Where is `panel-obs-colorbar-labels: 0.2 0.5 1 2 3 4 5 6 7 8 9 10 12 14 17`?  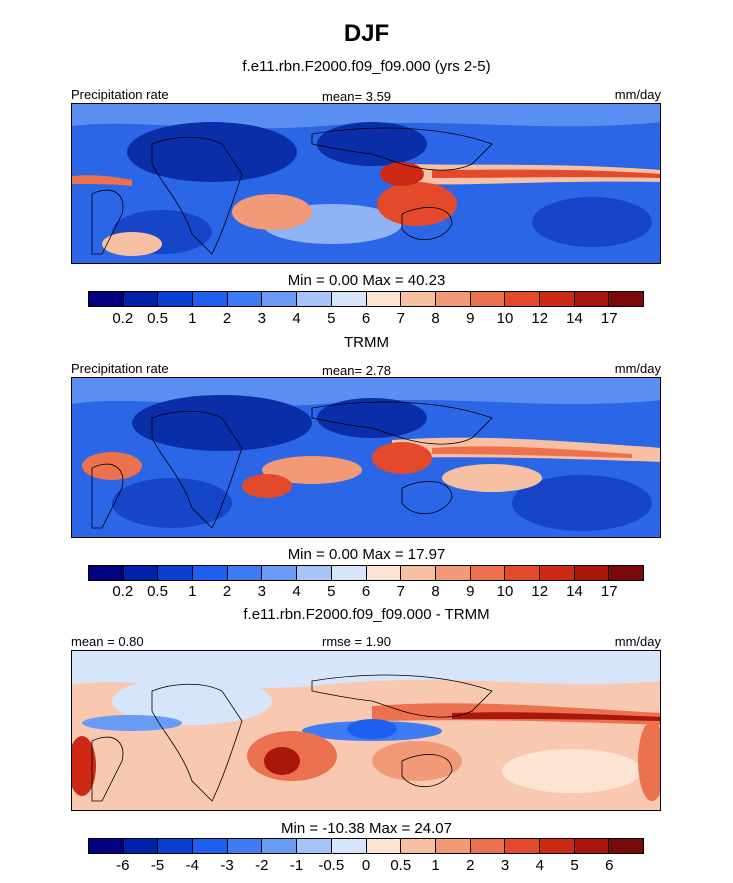
panel-obs-colorbar-labels: 0.2 0.5 1 2 3 4 5 6 7 8 9 10 12 14 17 is located at coordinates (366, 592).